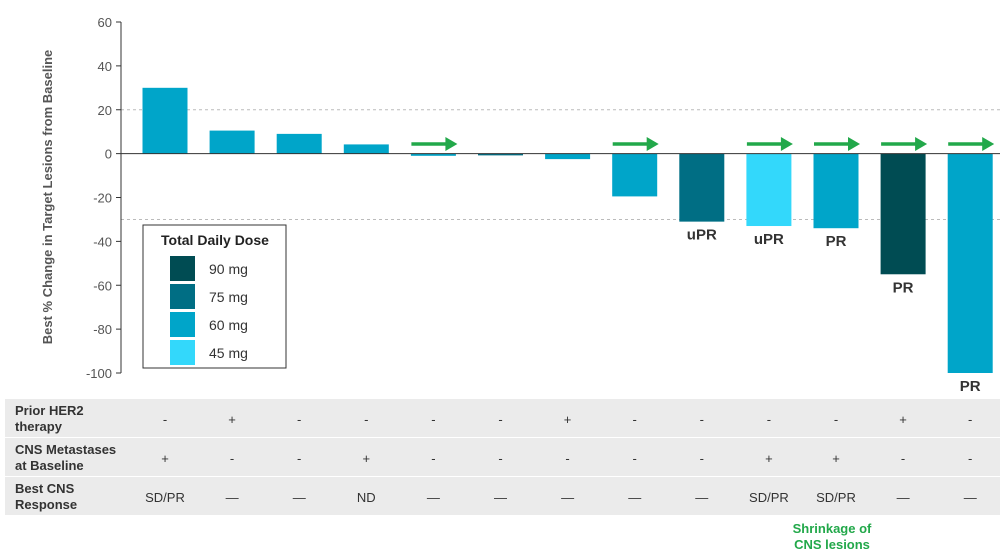 The image size is (1007, 559). What do you see at coordinates (45, 488) in the screenshot?
I see `table-row-label: Best CNS` at bounding box center [45, 488].